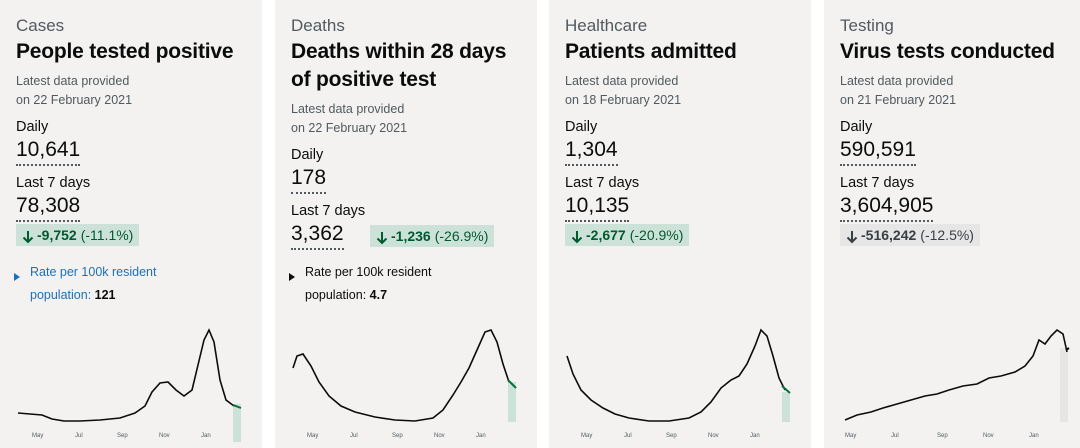 The image size is (1080, 448). Describe the element at coordinates (48, 207) in the screenshot. I see `week-value: 78,308` at that location.